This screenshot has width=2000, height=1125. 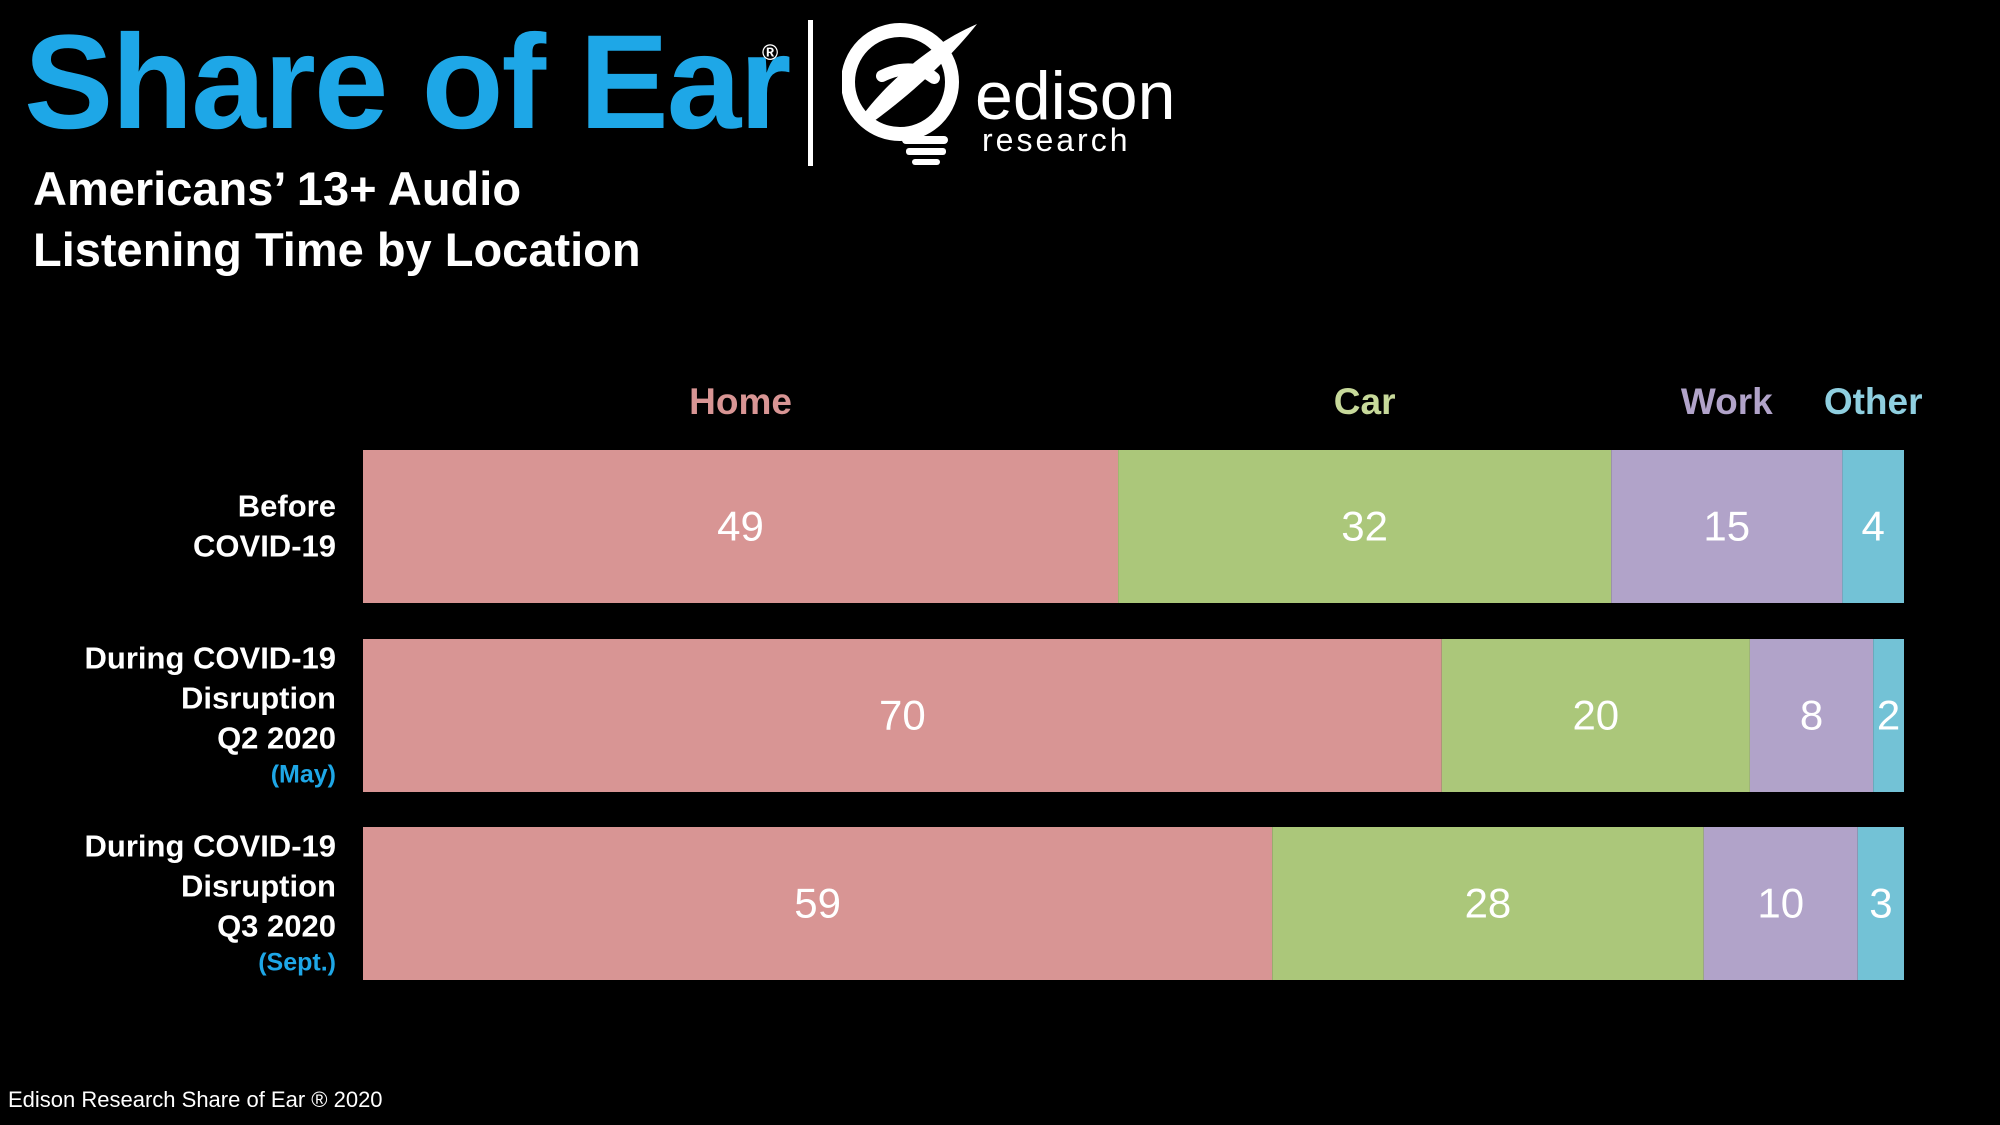 I want to click on data-label-other-2: 2, so click(x=1888, y=715).